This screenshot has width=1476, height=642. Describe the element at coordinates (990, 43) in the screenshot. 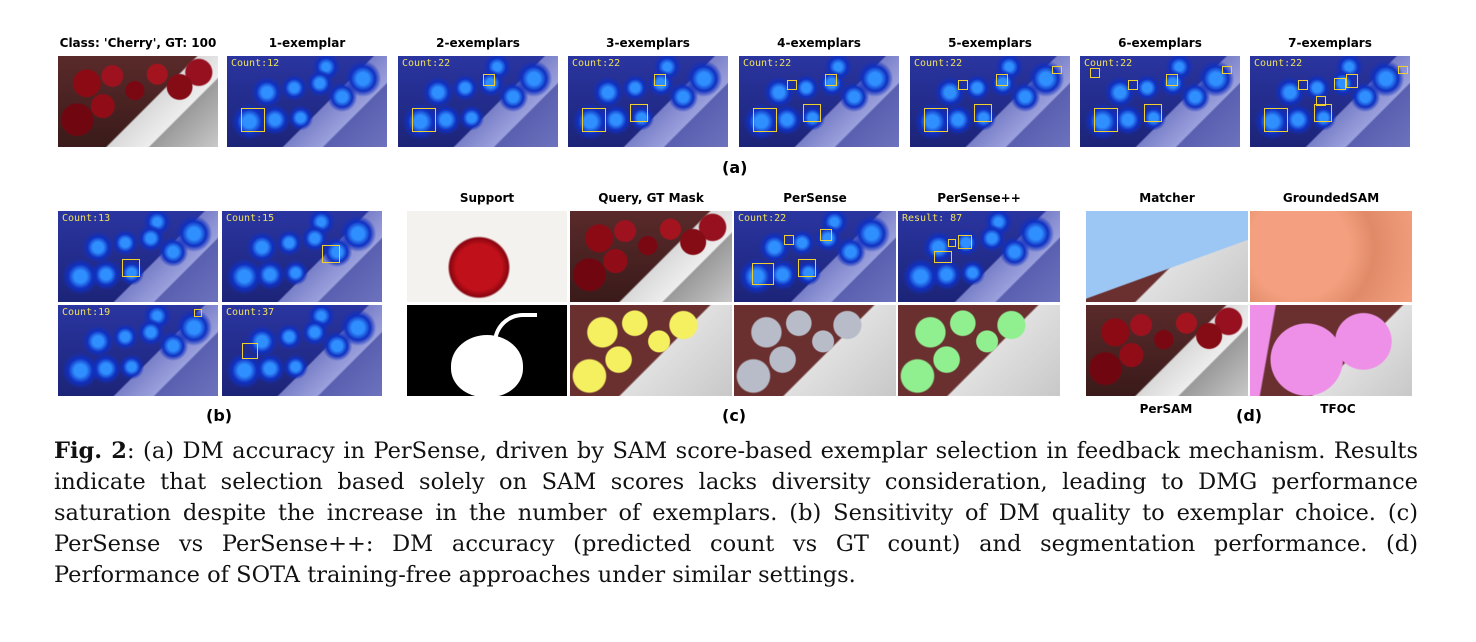

I see `panel-a-title-5: 5-exemplars` at that location.